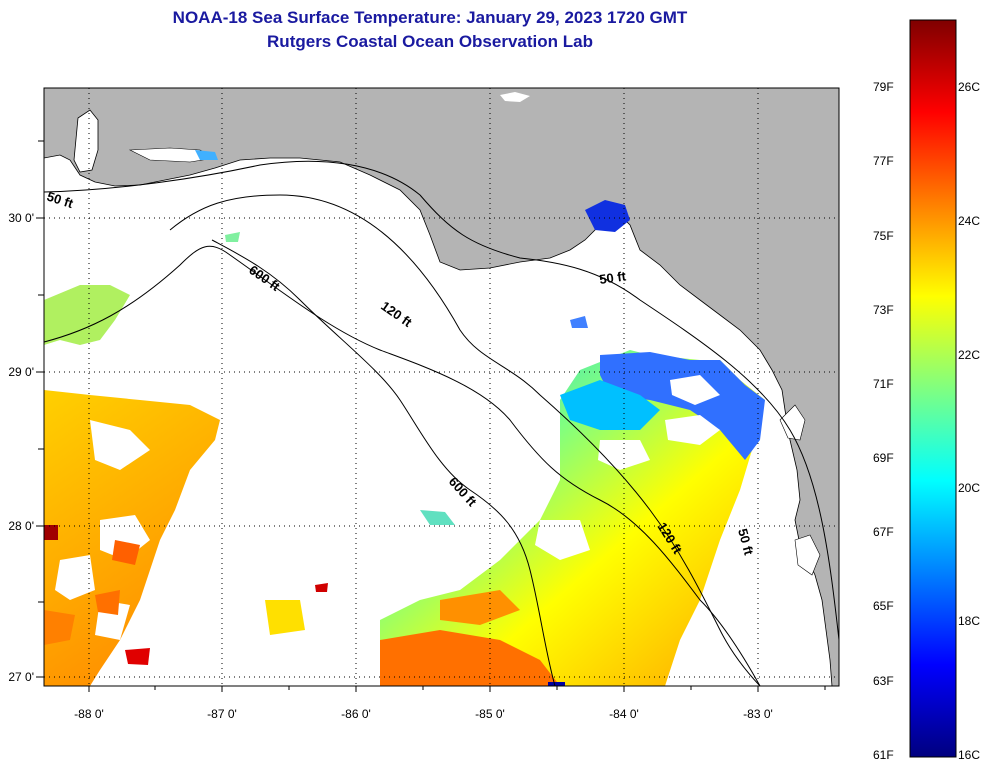  Describe the element at coordinates (222, 714) in the screenshot. I see `lon-tick-label: -87 0'` at that location.